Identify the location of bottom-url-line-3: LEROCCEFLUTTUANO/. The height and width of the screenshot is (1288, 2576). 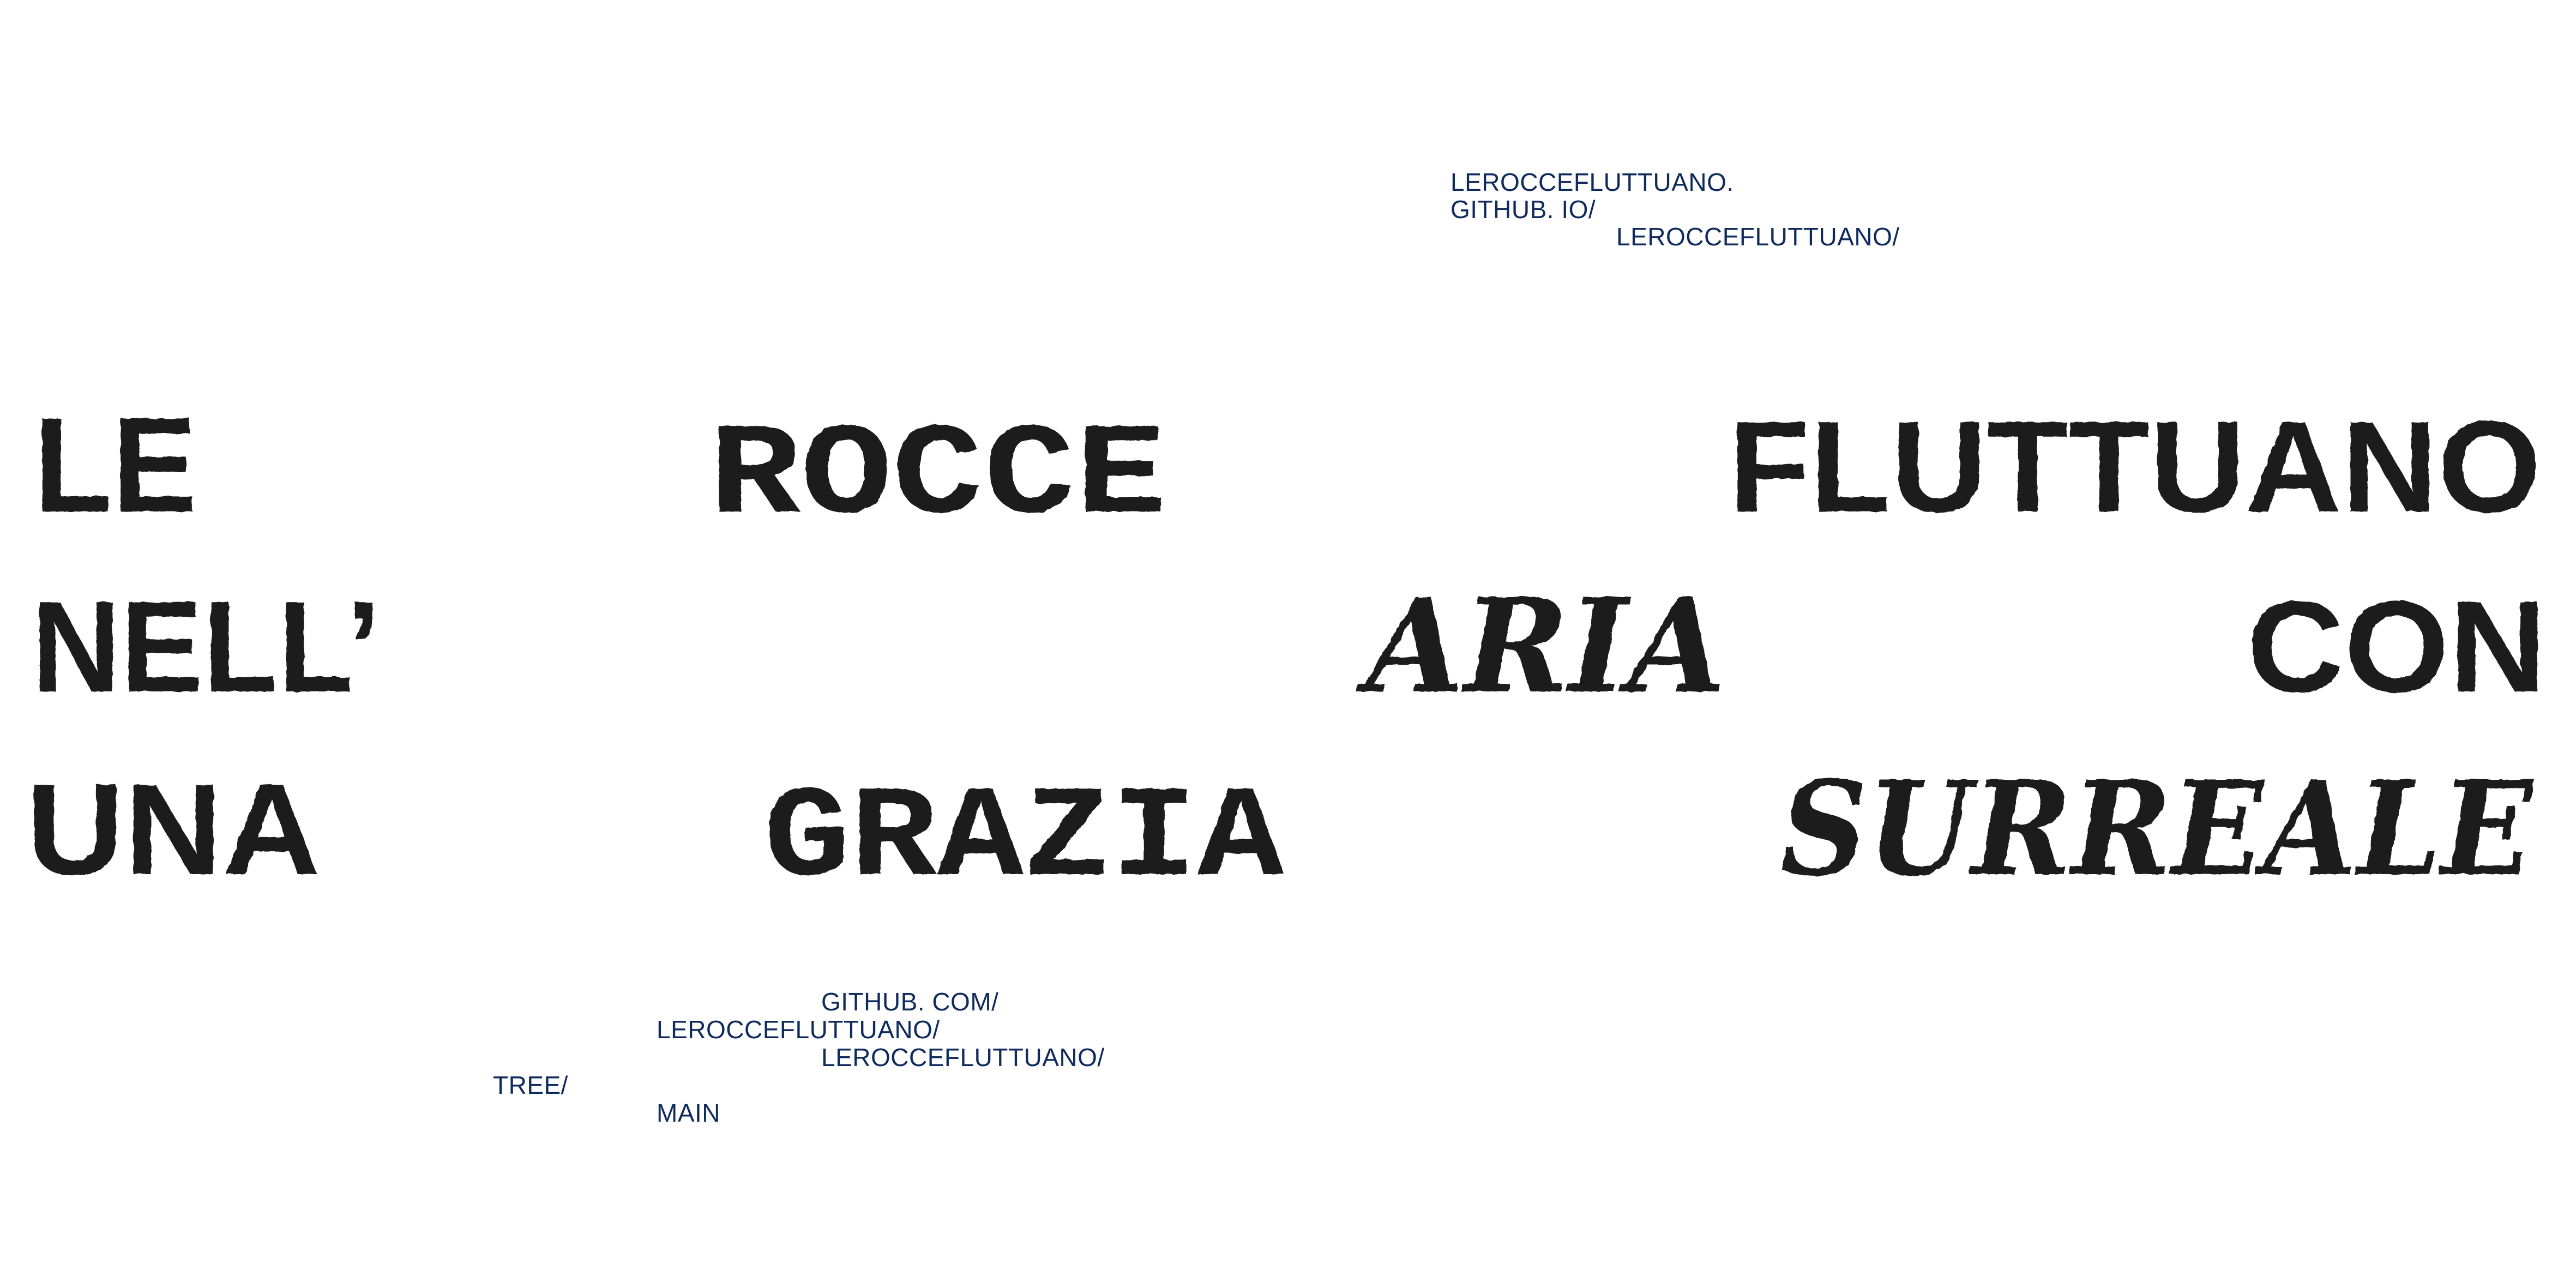
(963, 1057).